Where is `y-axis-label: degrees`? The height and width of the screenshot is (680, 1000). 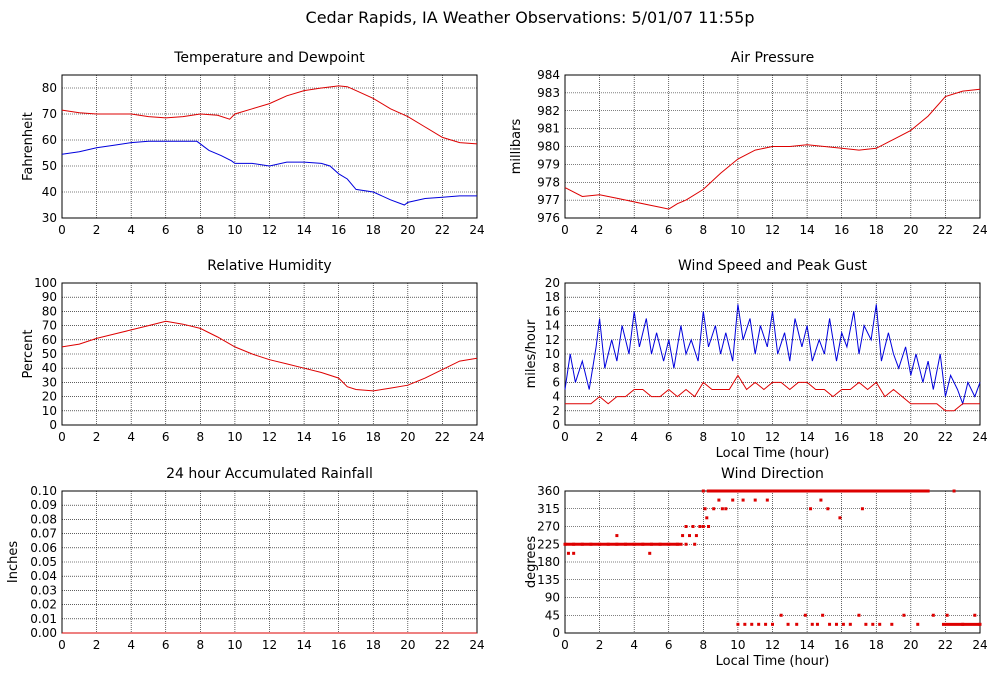 y-axis-label: degrees is located at coordinates (531, 562).